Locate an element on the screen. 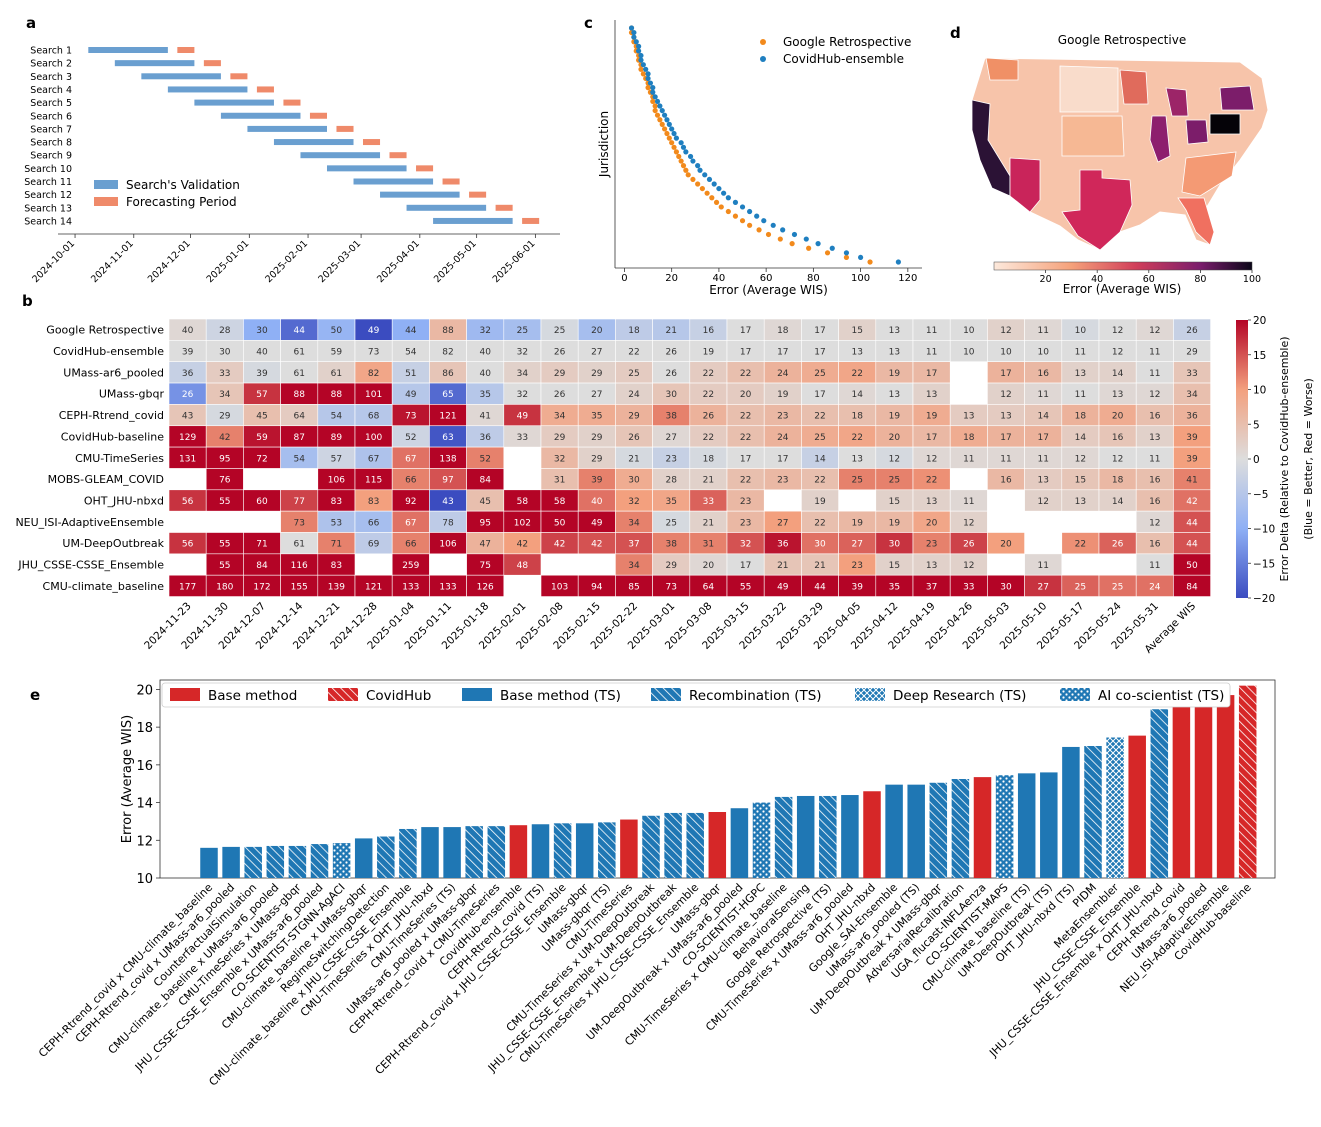 This screenshot has width=1321, height=1127. heatmap-cell-value: 48 is located at coordinates (523, 566).